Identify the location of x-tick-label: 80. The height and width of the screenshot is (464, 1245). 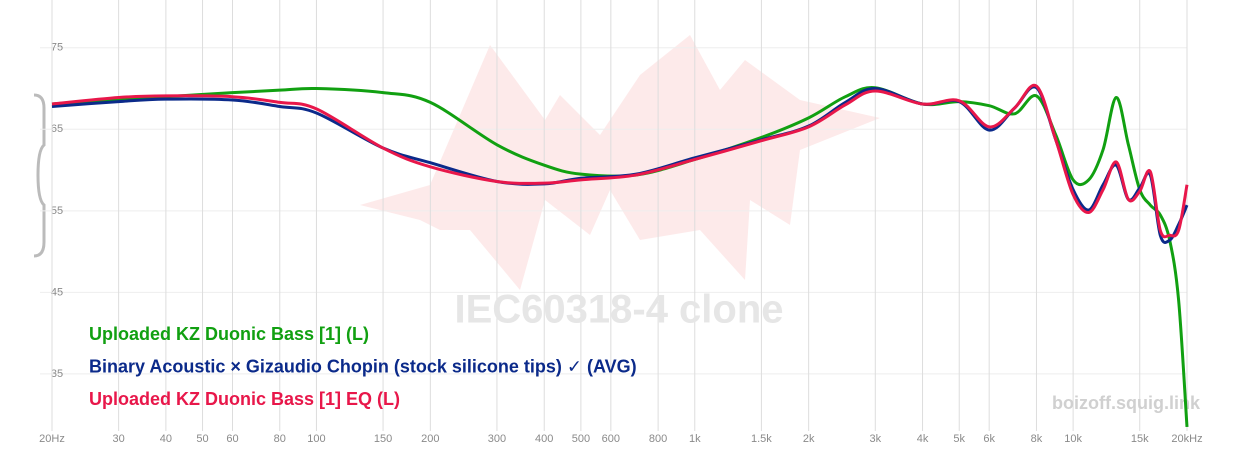
(280, 439).